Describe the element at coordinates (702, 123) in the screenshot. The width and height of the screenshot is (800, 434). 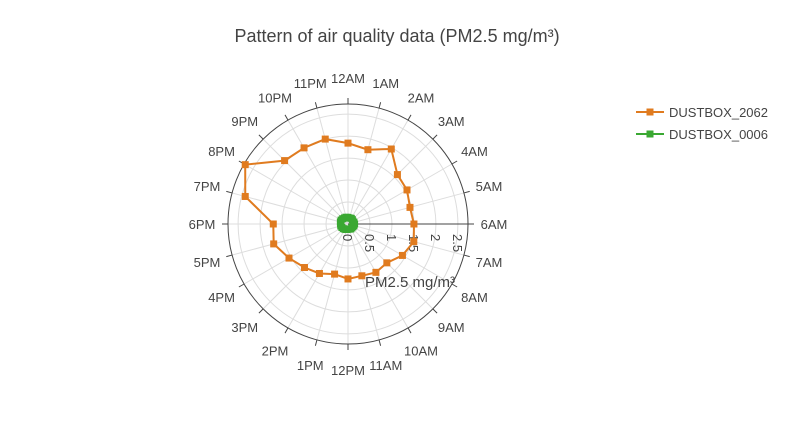
I see `legend: DUSTBOX_2062 DUSTBOX_0006` at that location.